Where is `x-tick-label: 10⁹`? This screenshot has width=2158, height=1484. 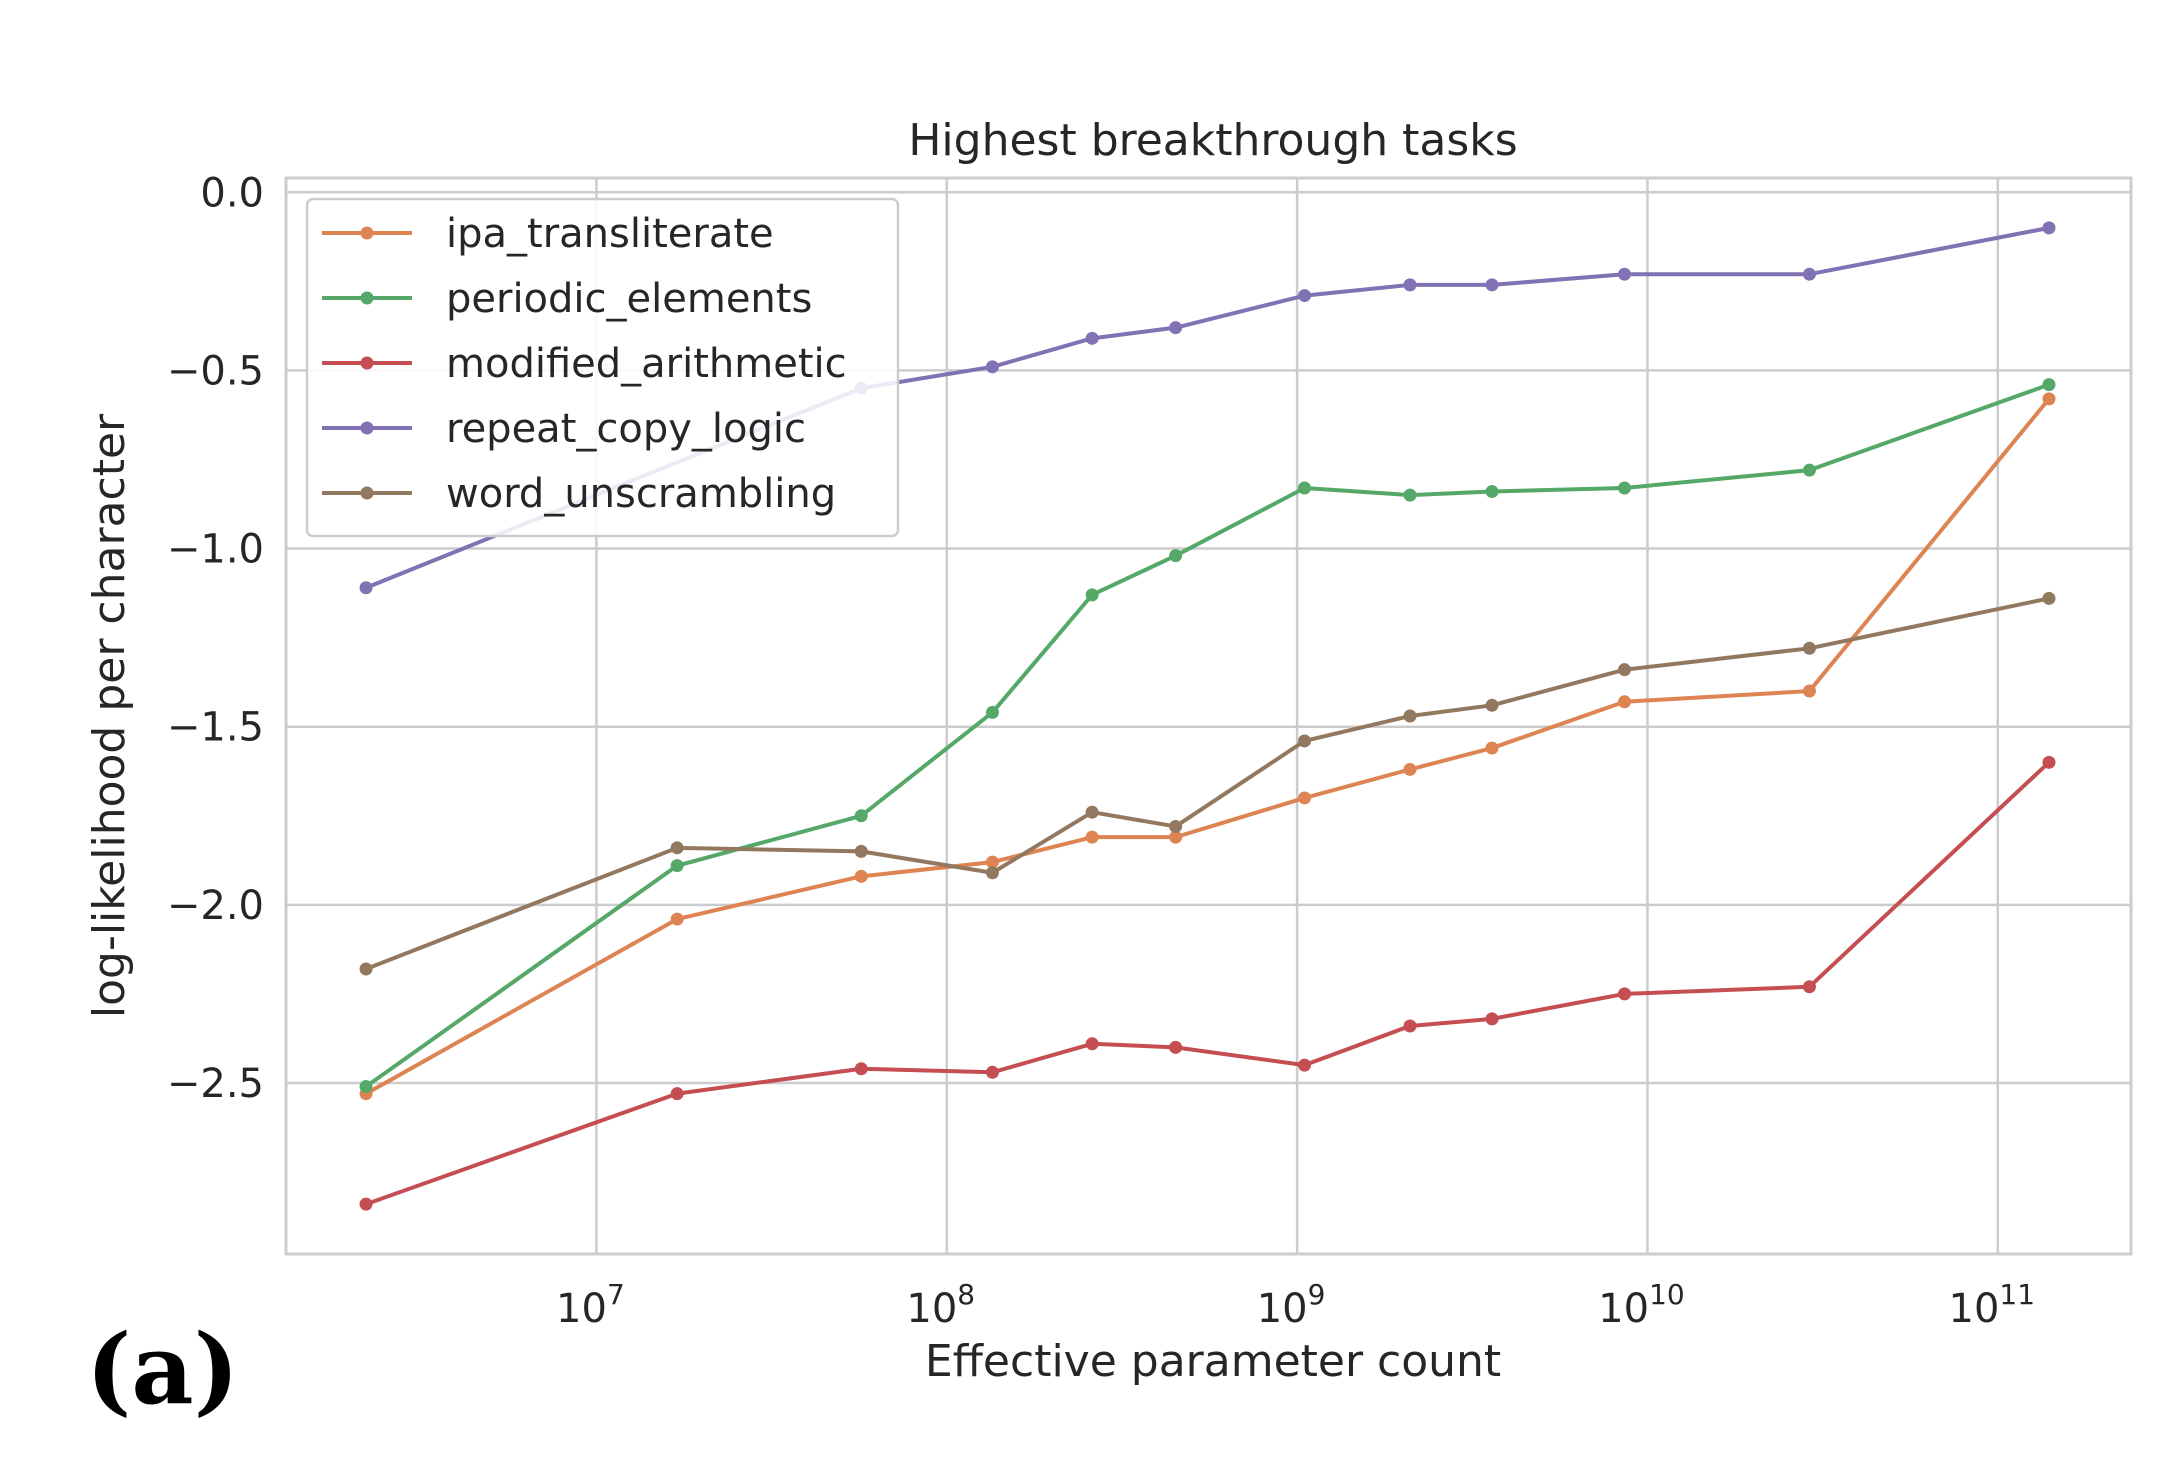 x-tick-label: 10⁹ is located at coordinates (1291, 1305).